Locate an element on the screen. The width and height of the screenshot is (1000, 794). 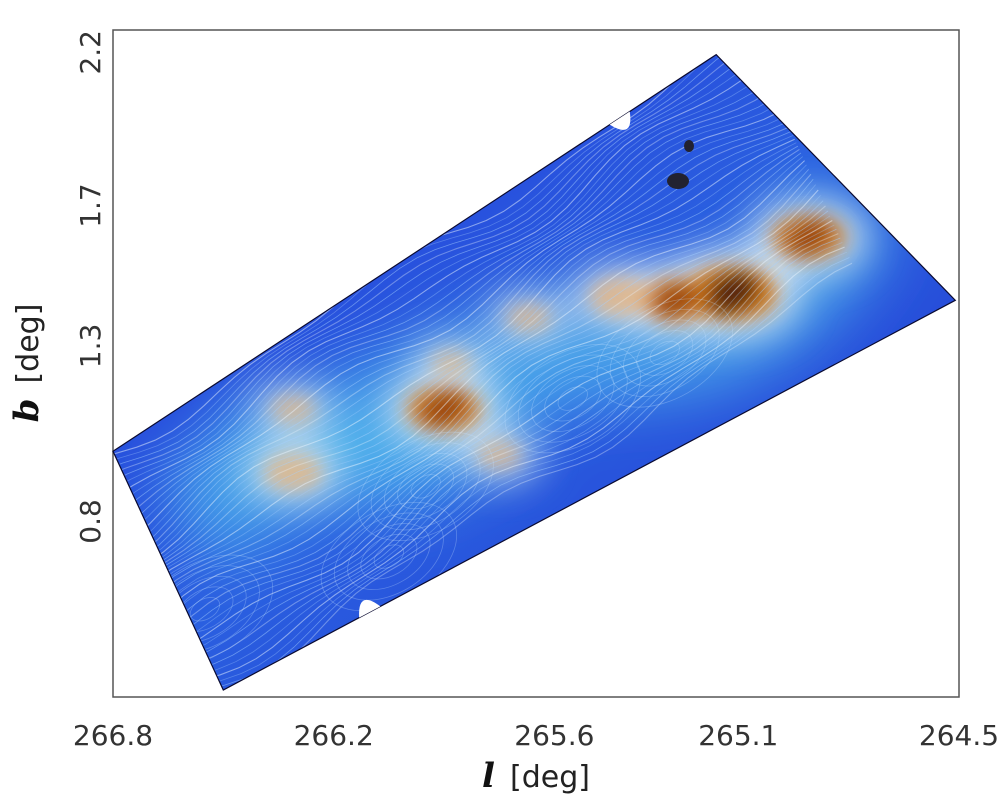
y-tick-label: 1.7 is located at coordinates (90, 205).